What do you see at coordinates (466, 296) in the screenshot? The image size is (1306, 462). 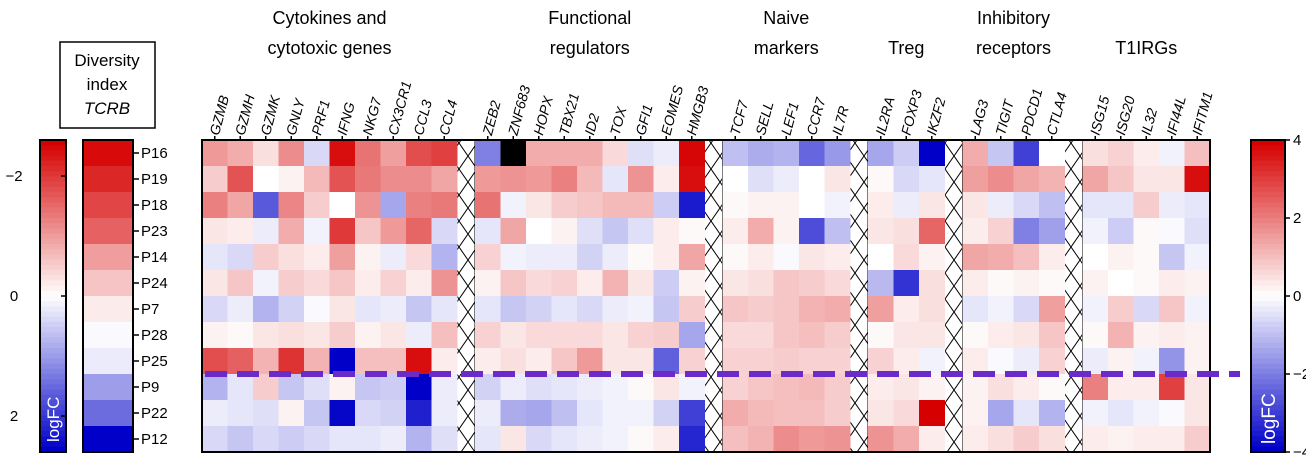 I see `group-separator-hatch` at bounding box center [466, 296].